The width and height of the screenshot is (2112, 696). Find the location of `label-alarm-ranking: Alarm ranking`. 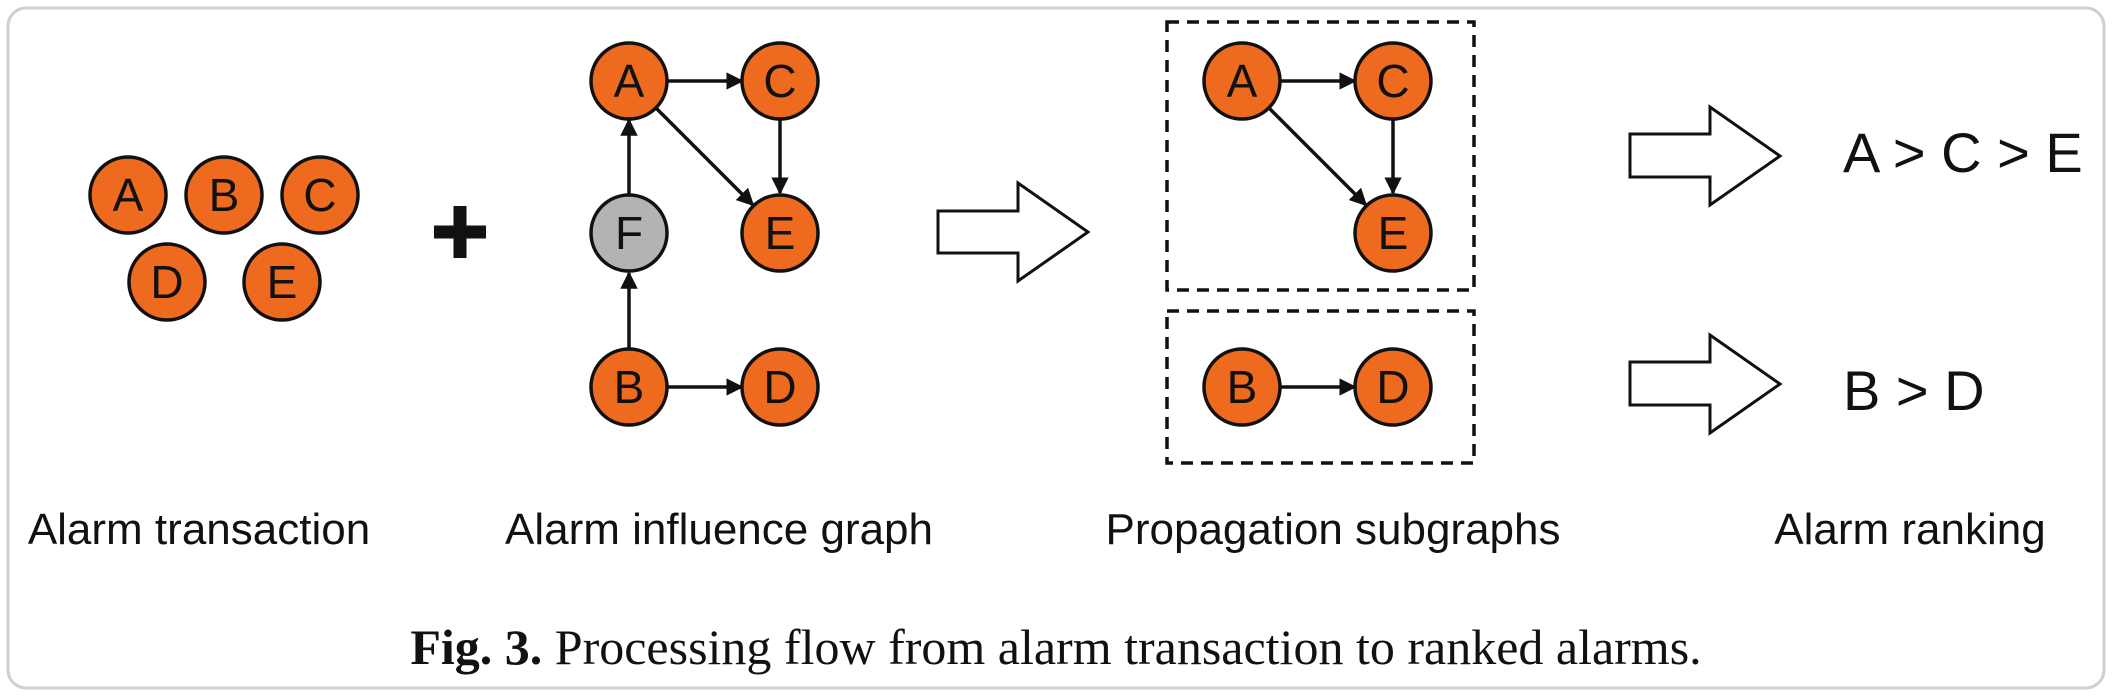

label-alarm-ranking: Alarm ranking is located at coordinates (1909, 529).